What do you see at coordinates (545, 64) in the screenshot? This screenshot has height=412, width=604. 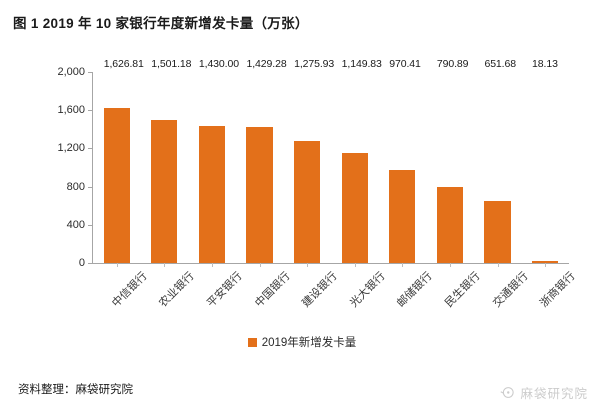 I see `bar-value-label: 18.13` at bounding box center [545, 64].